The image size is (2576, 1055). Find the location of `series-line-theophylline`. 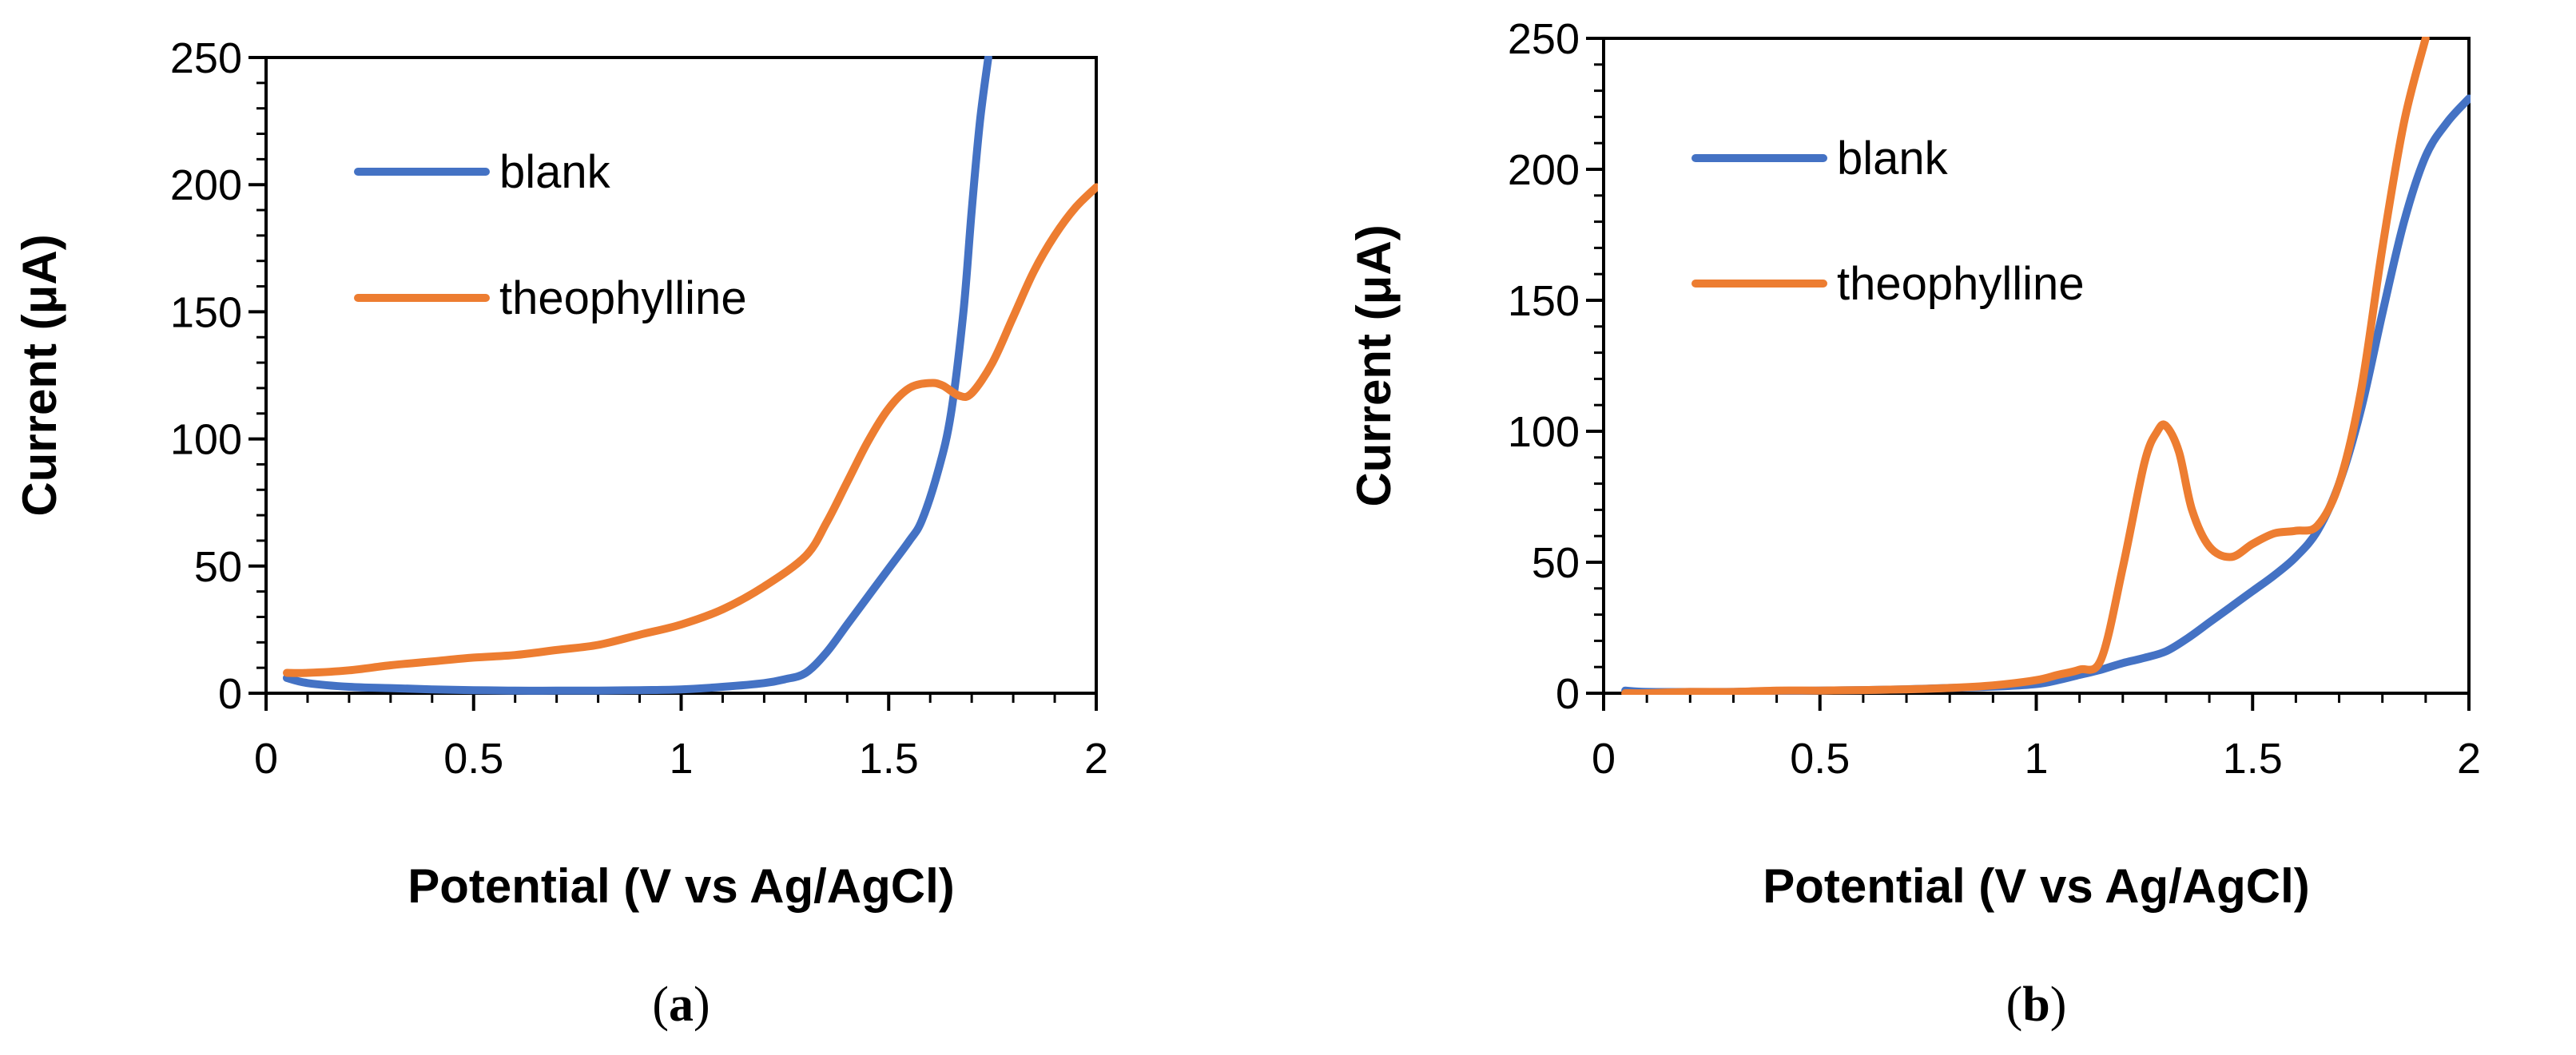

series-line-theophylline is located at coordinates (690, 430).